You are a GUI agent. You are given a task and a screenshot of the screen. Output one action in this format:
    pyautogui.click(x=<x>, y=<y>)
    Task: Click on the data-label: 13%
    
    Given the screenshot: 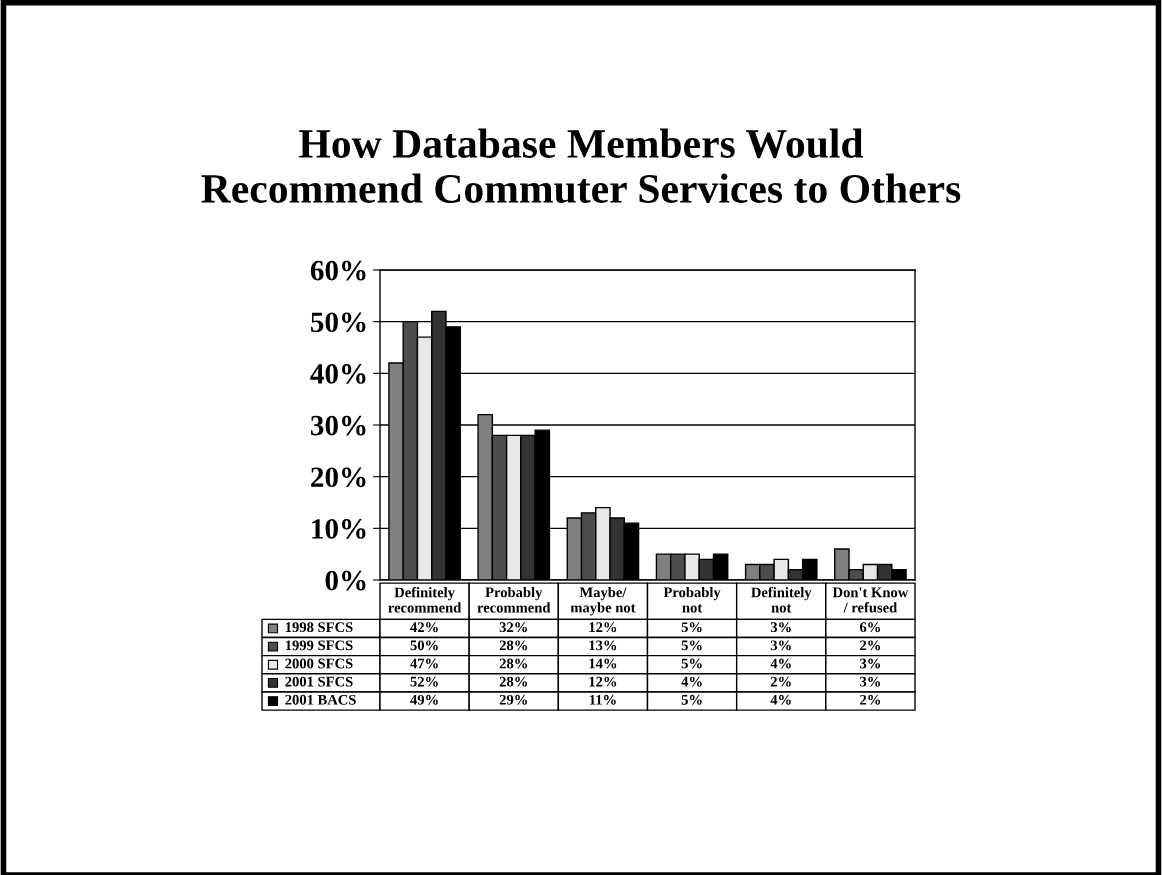 What is the action you would take?
    pyautogui.click(x=603, y=645)
    